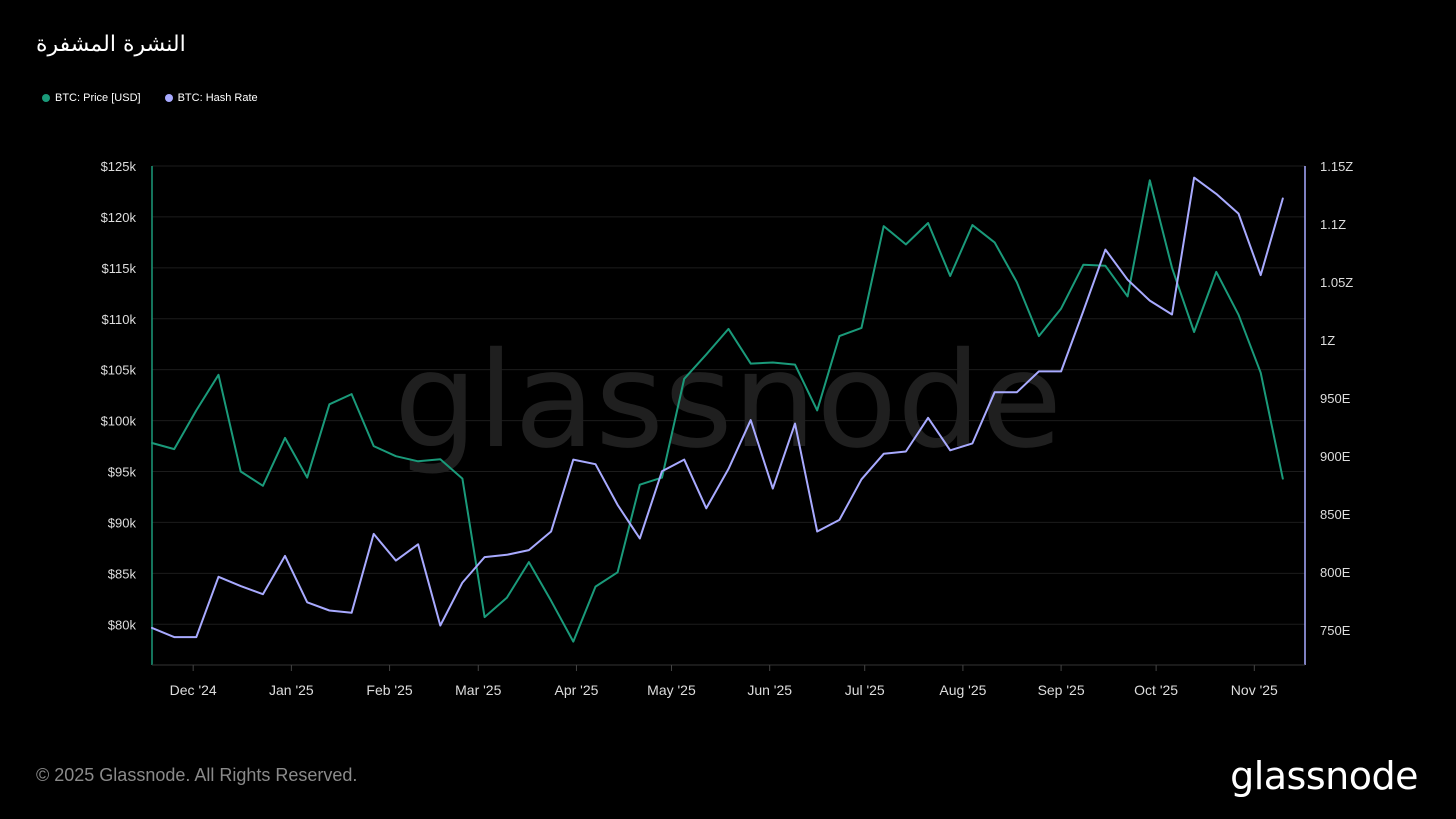  What do you see at coordinates (1333, 224) in the screenshot?
I see `y-right-tick-label: 1.1Z` at bounding box center [1333, 224].